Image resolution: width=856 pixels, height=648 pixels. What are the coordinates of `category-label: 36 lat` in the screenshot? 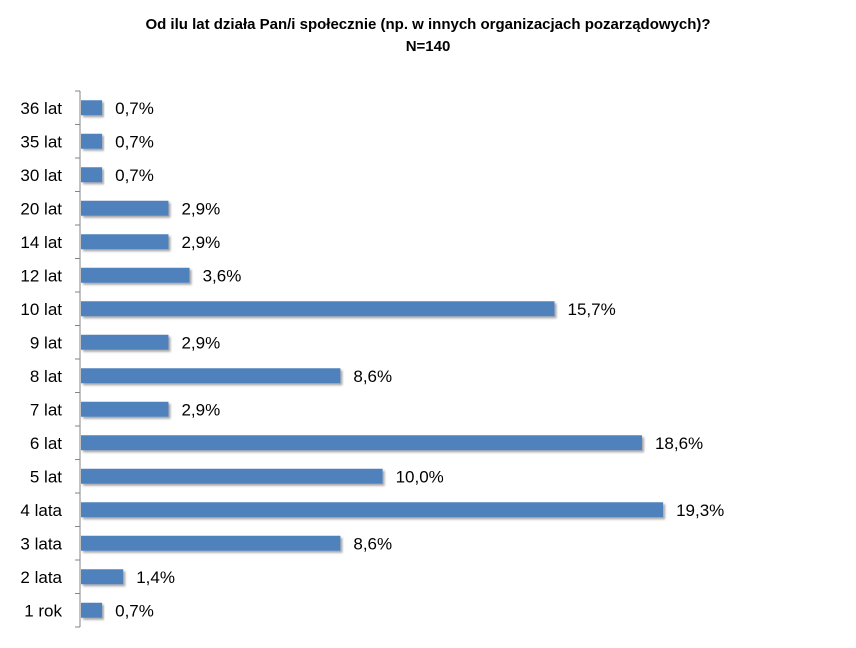 It's located at (41, 108).